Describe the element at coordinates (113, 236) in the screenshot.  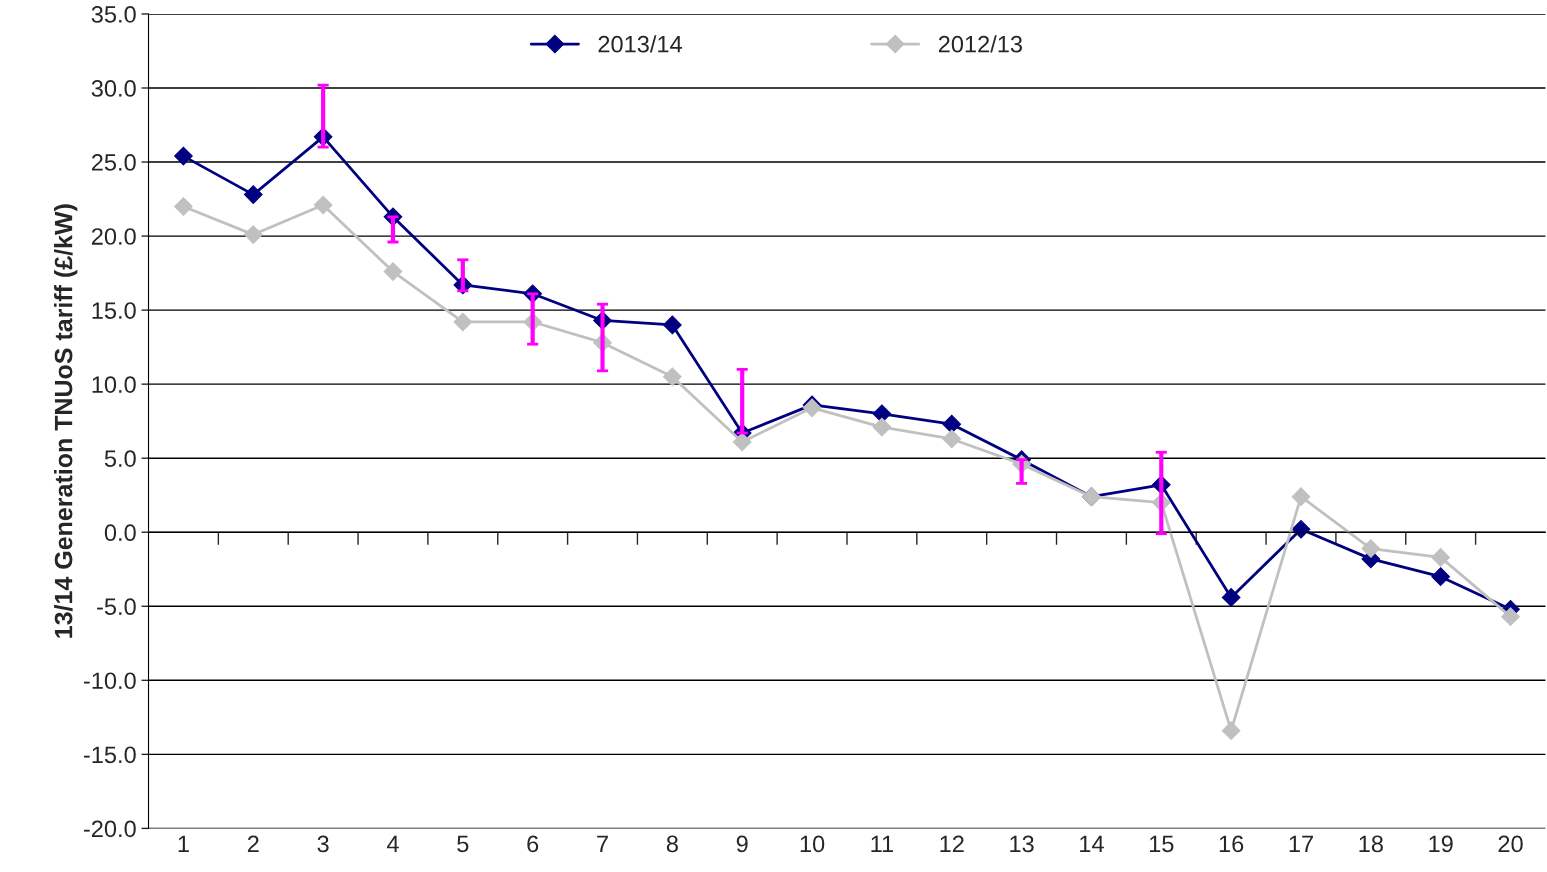
I see `y-tick-label: 20.0` at that location.